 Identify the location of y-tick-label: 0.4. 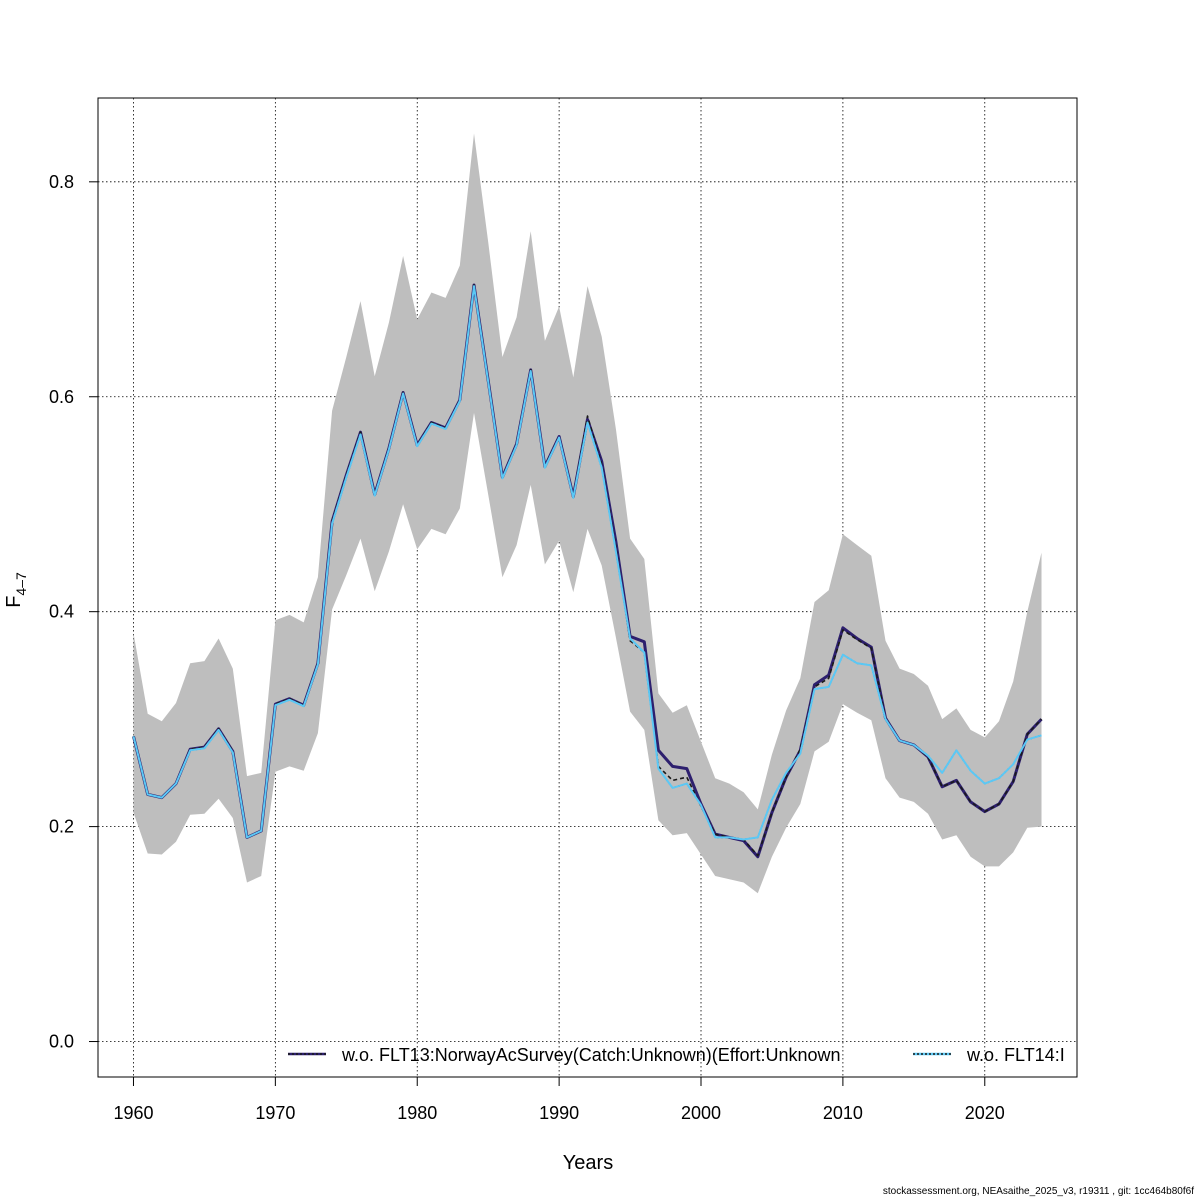
(61, 612).